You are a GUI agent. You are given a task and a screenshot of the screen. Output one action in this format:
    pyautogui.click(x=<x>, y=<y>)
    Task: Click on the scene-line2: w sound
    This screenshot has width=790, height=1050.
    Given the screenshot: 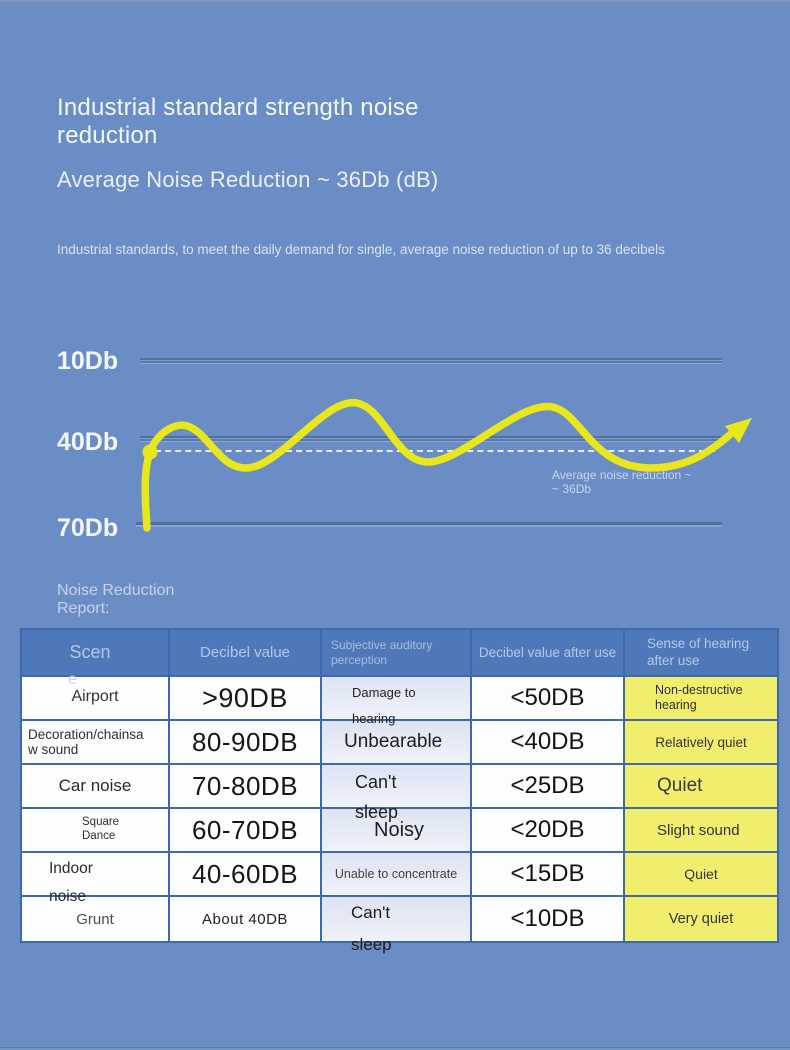 What is the action you would take?
    pyautogui.click(x=53, y=749)
    